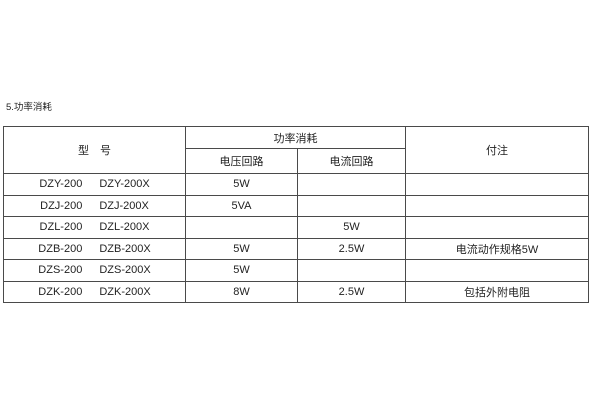  I want to click on model-name: DZJ-200X, so click(124, 205).